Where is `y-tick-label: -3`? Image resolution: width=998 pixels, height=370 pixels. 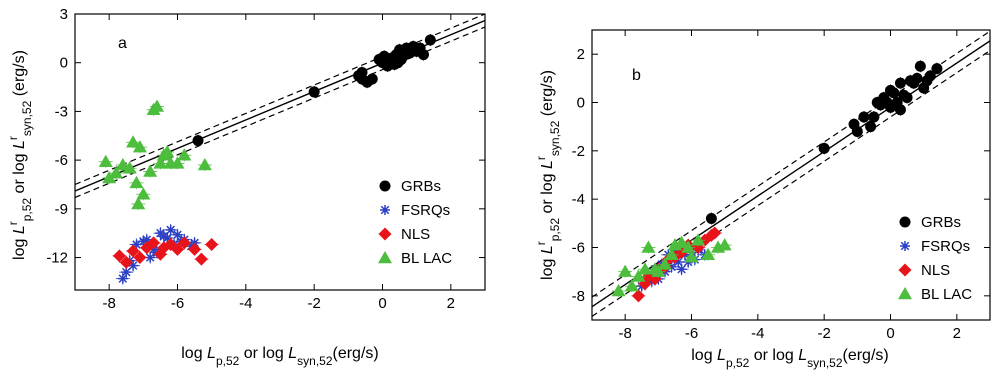
y-tick-label: -3 is located at coordinates (61, 111).